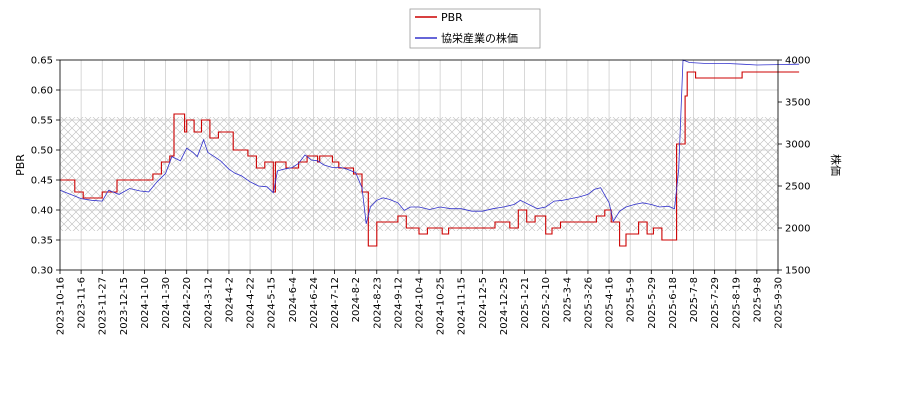  Describe the element at coordinates (187, 303) in the screenshot. I see `x-tick-label: 2024-2-20` at that location.